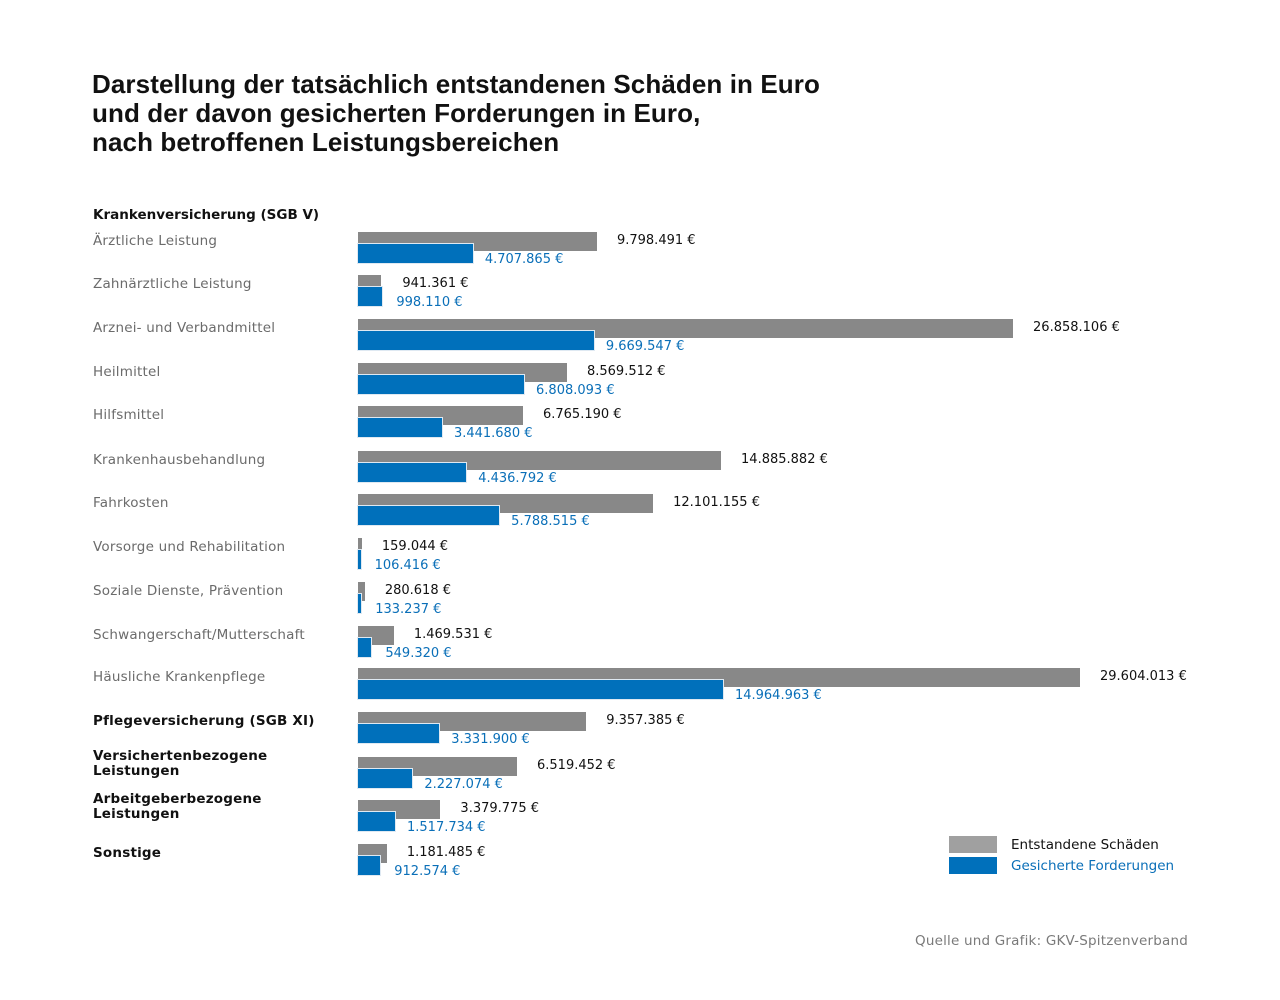 The height and width of the screenshot is (1000, 1280). What do you see at coordinates (499, 808) in the screenshot?
I see `value-label-damages: 3.379.775 €` at bounding box center [499, 808].